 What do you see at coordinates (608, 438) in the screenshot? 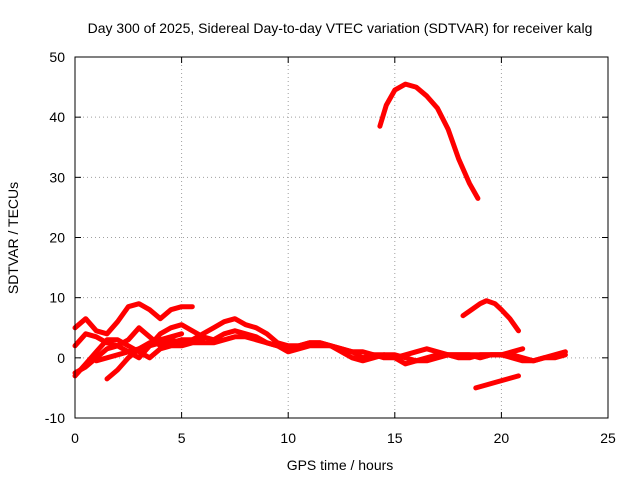
I see `x-tick-label: 25` at bounding box center [608, 438].